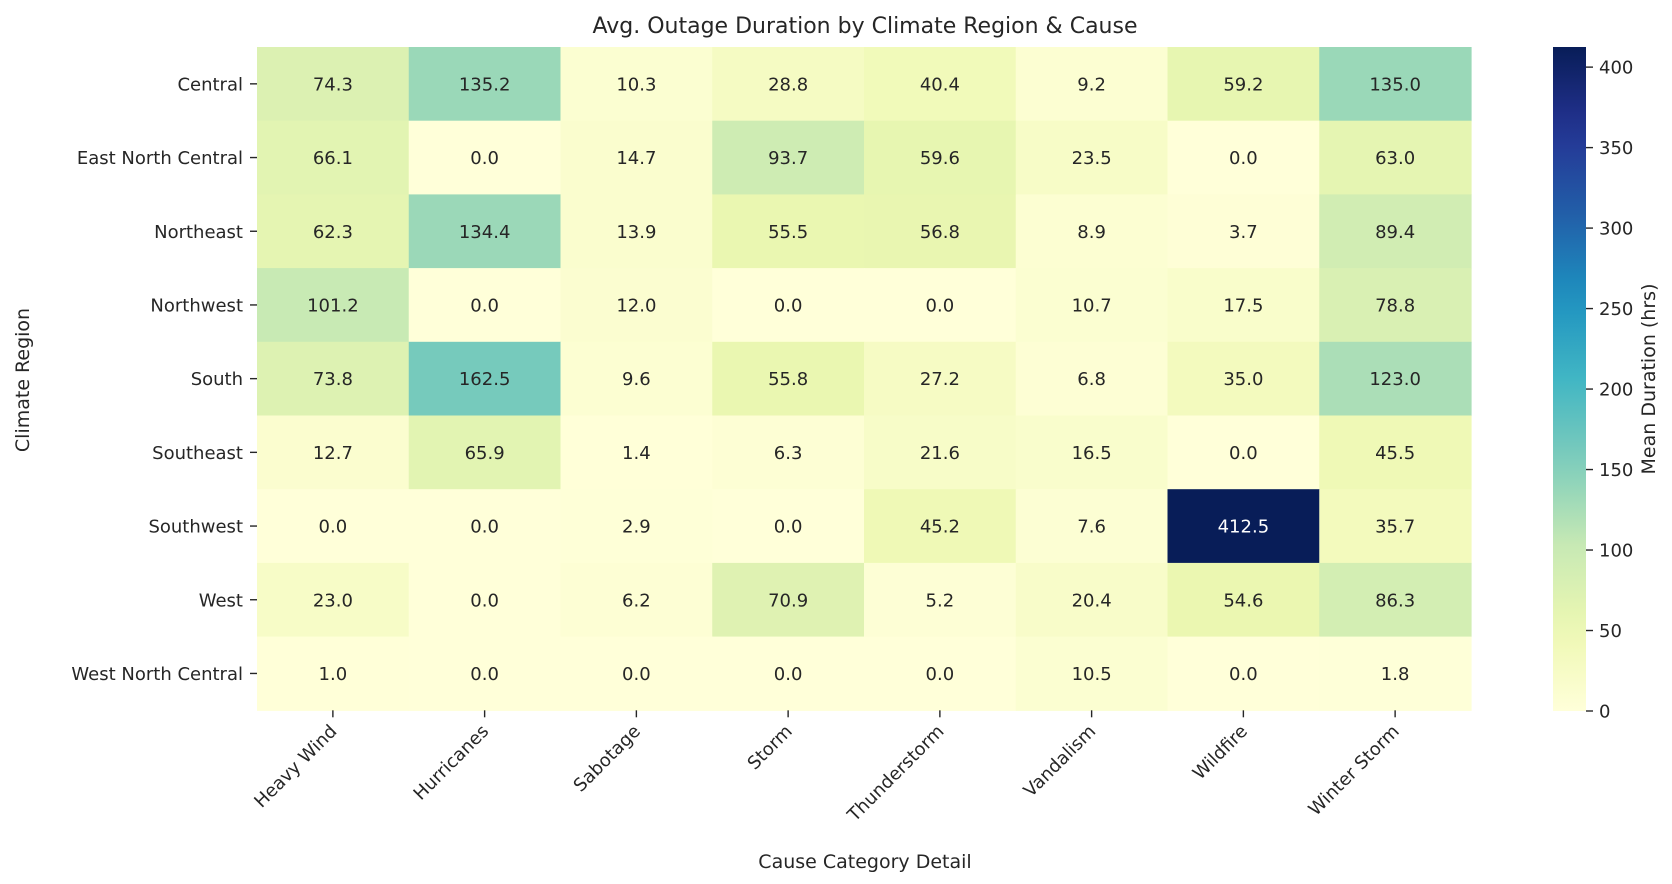  I want to click on colorbar-tick-label: 50, so click(1610, 631).